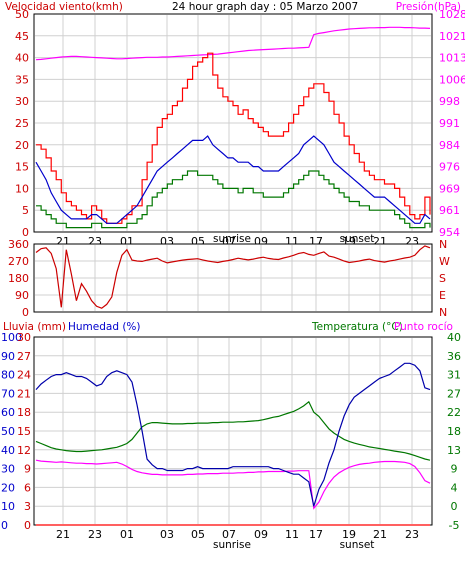  What do you see at coordinates (452, 36) in the screenshot?
I see `pressure-tick-label: 1021` at bounding box center [452, 36].